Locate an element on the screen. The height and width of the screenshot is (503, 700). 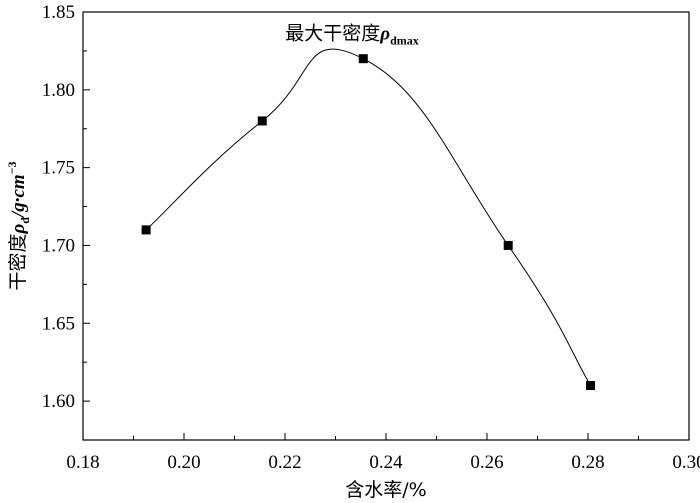
x-tick-label: 0.20 is located at coordinates (183, 462).